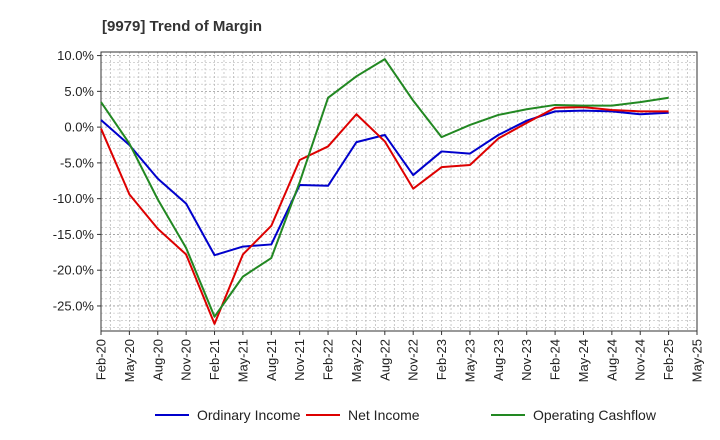 Image resolution: width=720 pixels, height=440 pixels. What do you see at coordinates (384, 415) in the screenshot?
I see `legend-label-net-income: Net Income` at bounding box center [384, 415].